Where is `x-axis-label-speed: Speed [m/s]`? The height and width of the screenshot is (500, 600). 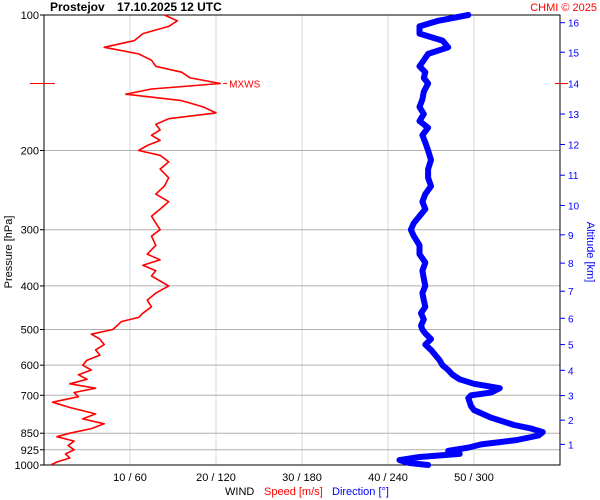 x-axis-label-speed: Speed [m/s] is located at coordinates (293, 492).